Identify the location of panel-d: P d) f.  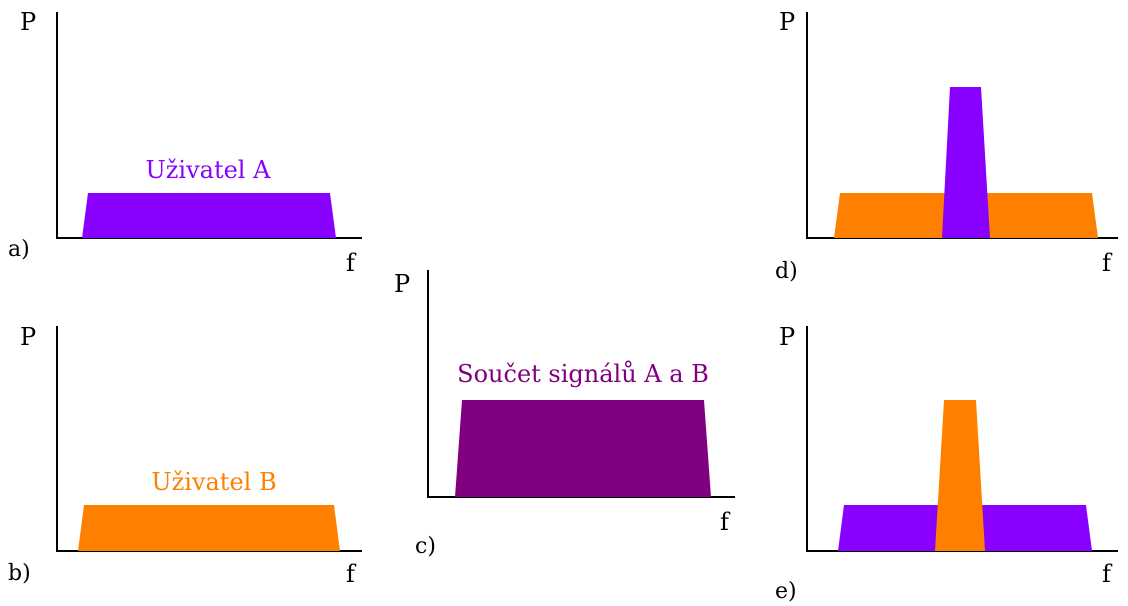
(946, 146).